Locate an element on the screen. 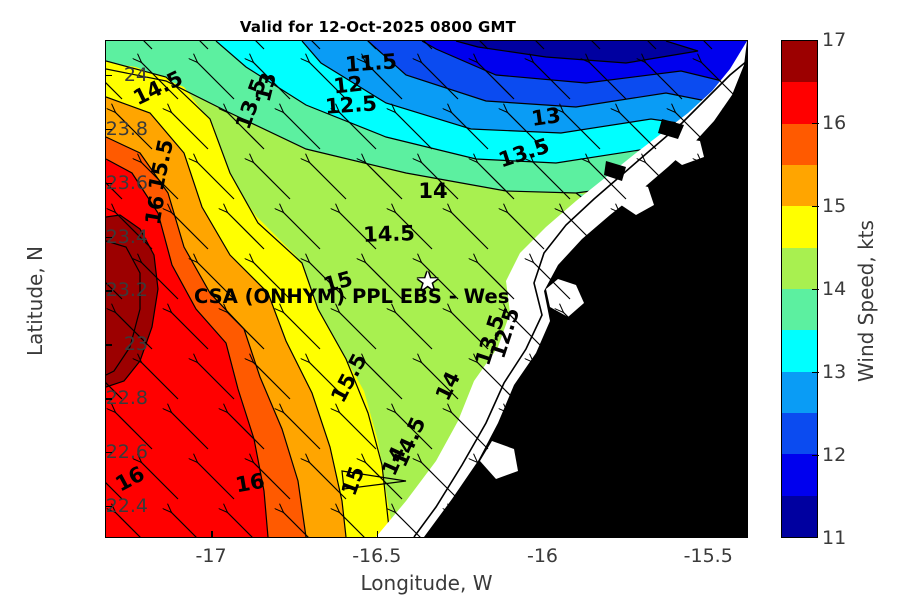  colorbar is located at coordinates (799, 289).